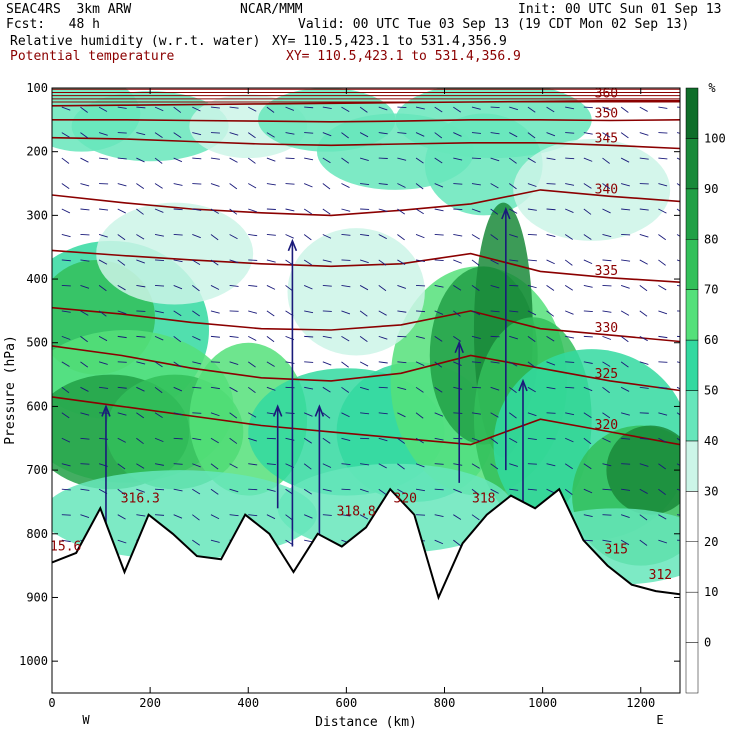  What do you see at coordinates (606, 138) in the screenshot?
I see `theta-contour-label: 345` at bounding box center [606, 138].